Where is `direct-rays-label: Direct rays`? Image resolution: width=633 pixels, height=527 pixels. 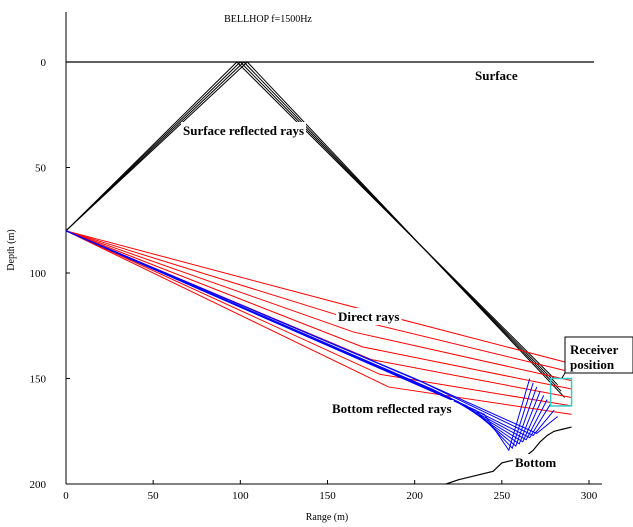 direct-rays-label: Direct rays is located at coordinates (368, 316).